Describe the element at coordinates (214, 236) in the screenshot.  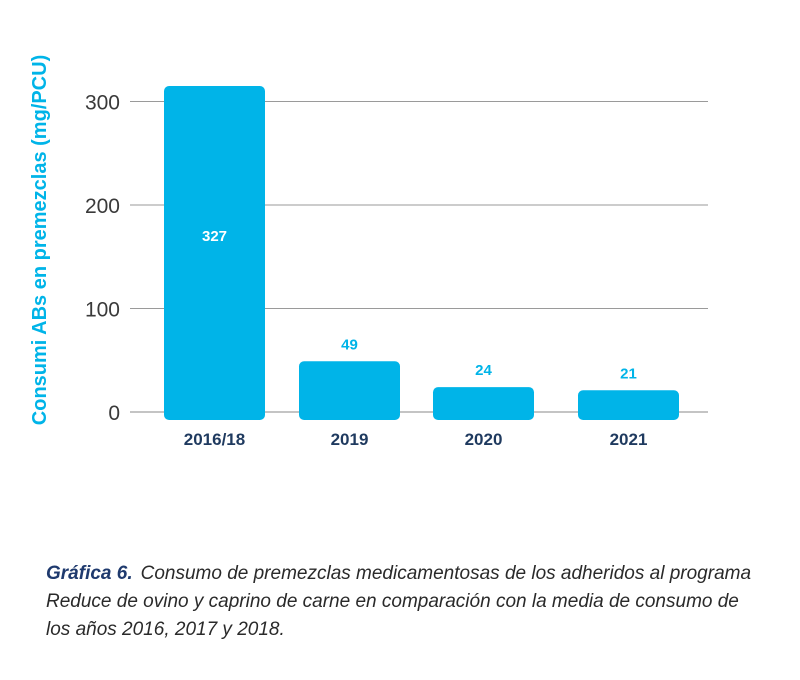
I see `data-label: 327` at that location.